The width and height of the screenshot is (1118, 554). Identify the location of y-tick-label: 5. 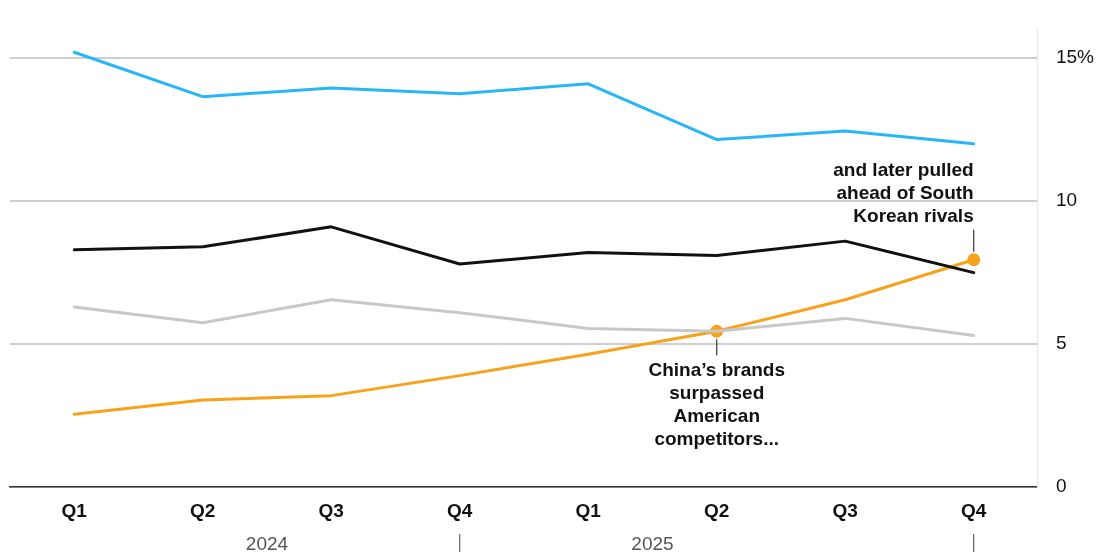
(1061, 343).